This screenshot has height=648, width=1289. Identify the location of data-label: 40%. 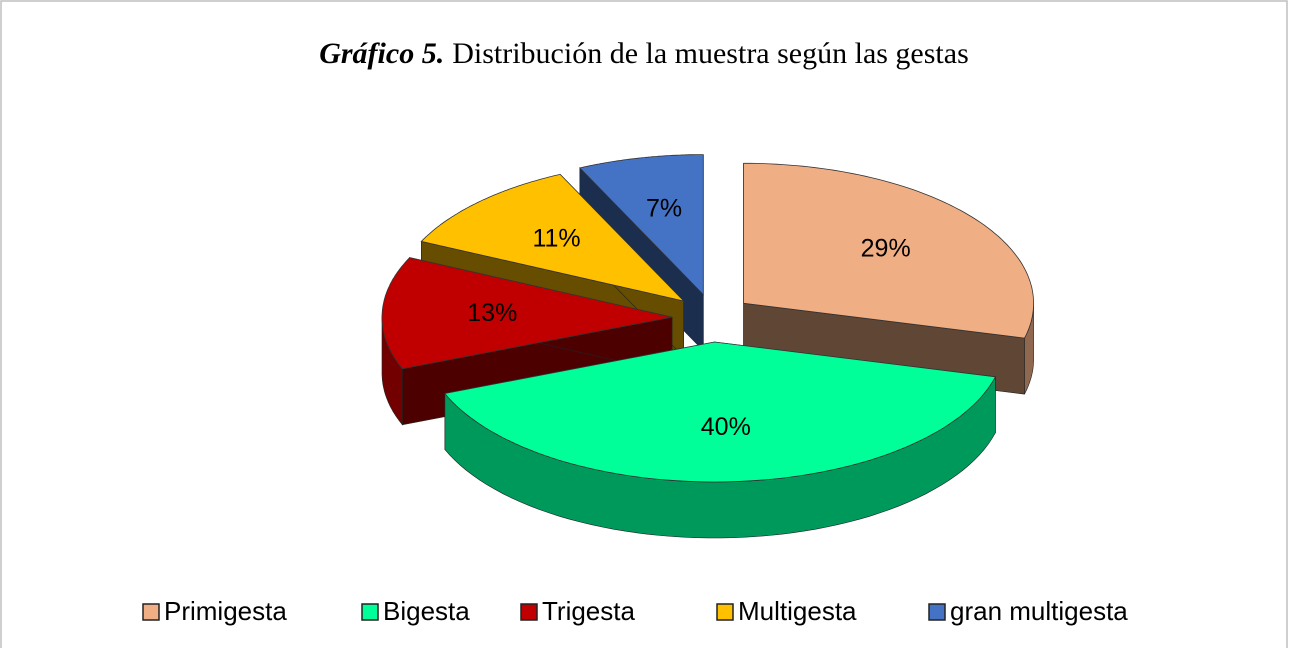
(726, 427).